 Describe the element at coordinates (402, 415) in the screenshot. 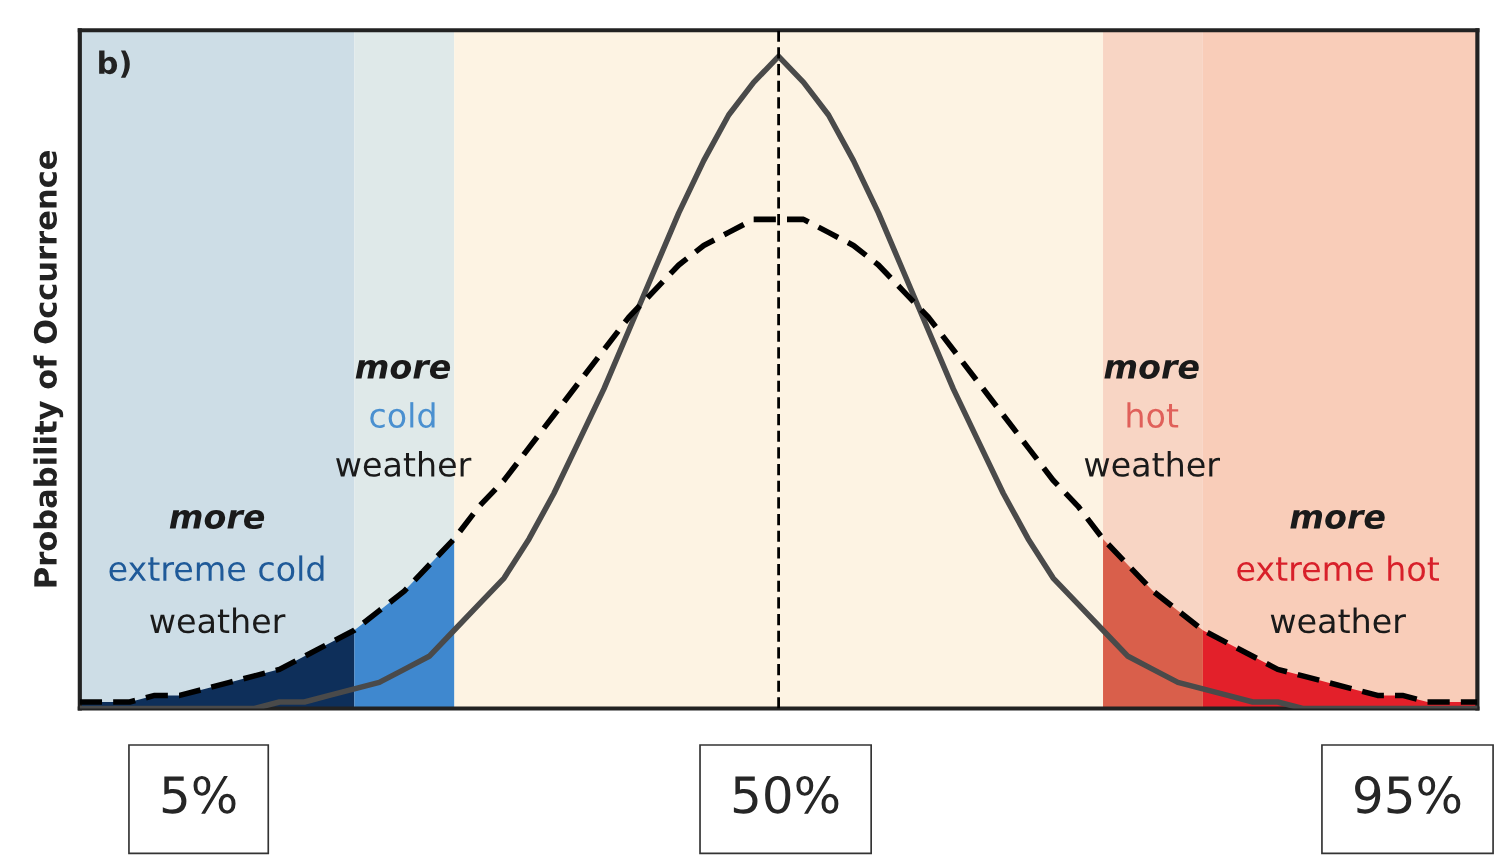

I see `annotation: cold` at that location.